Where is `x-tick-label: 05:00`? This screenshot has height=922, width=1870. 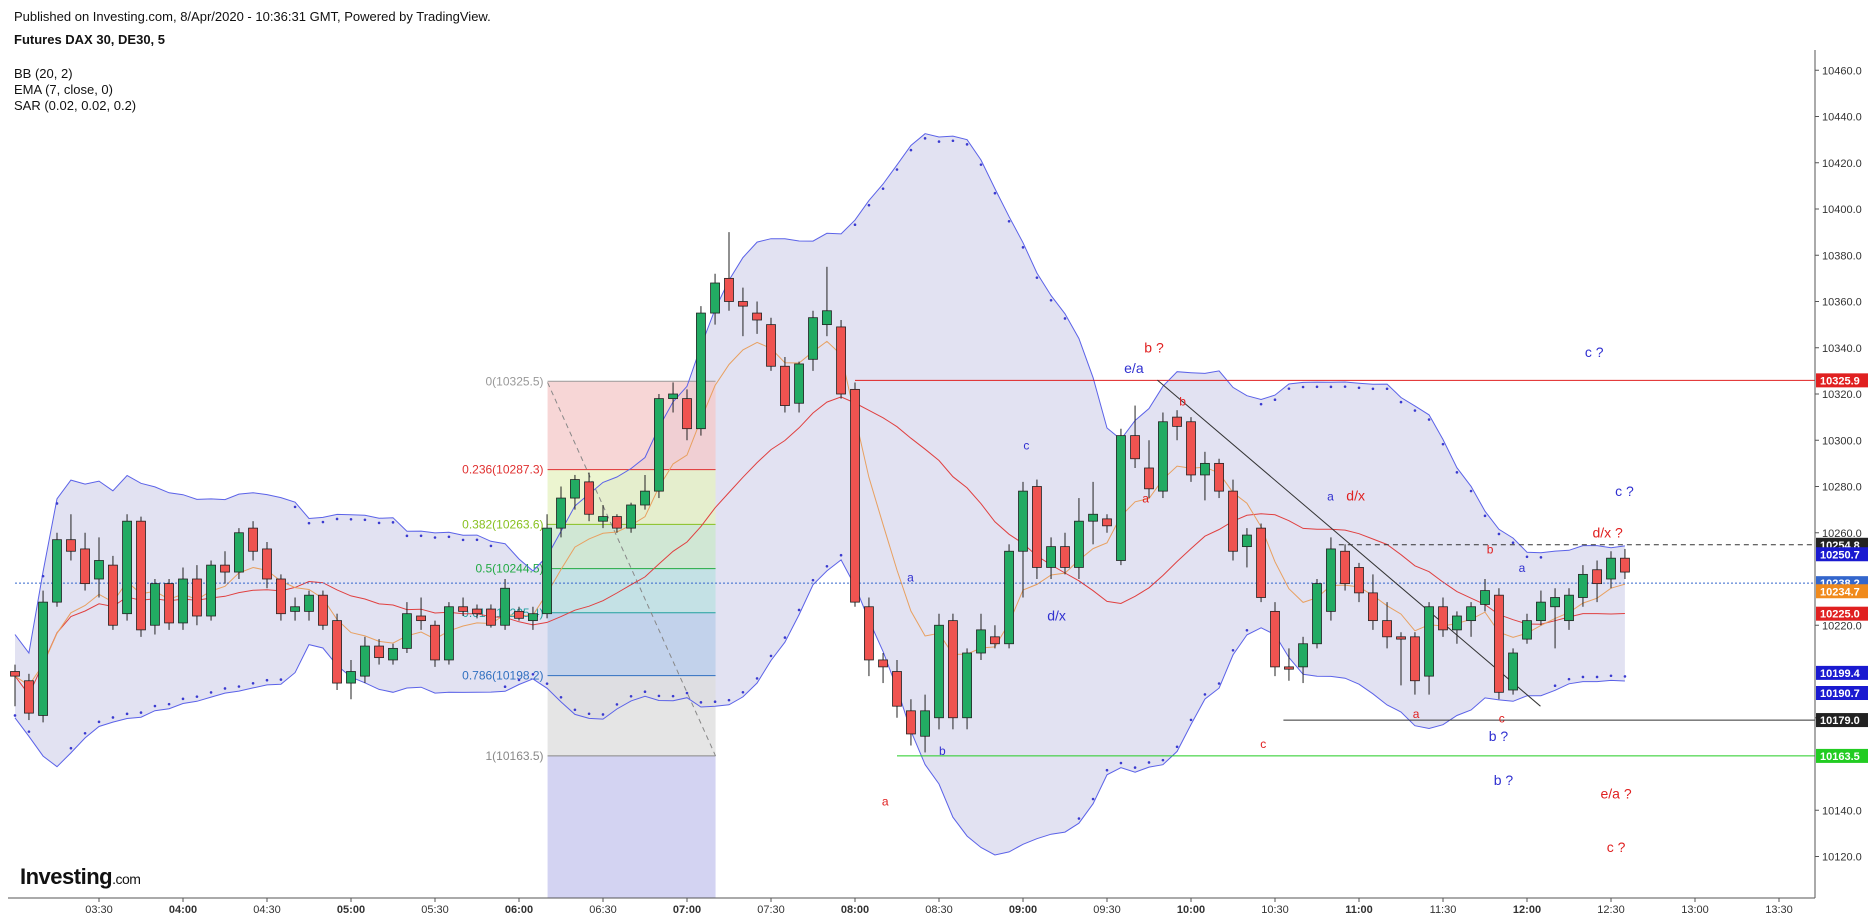 x-tick-label: 05:00 is located at coordinates (351, 910).